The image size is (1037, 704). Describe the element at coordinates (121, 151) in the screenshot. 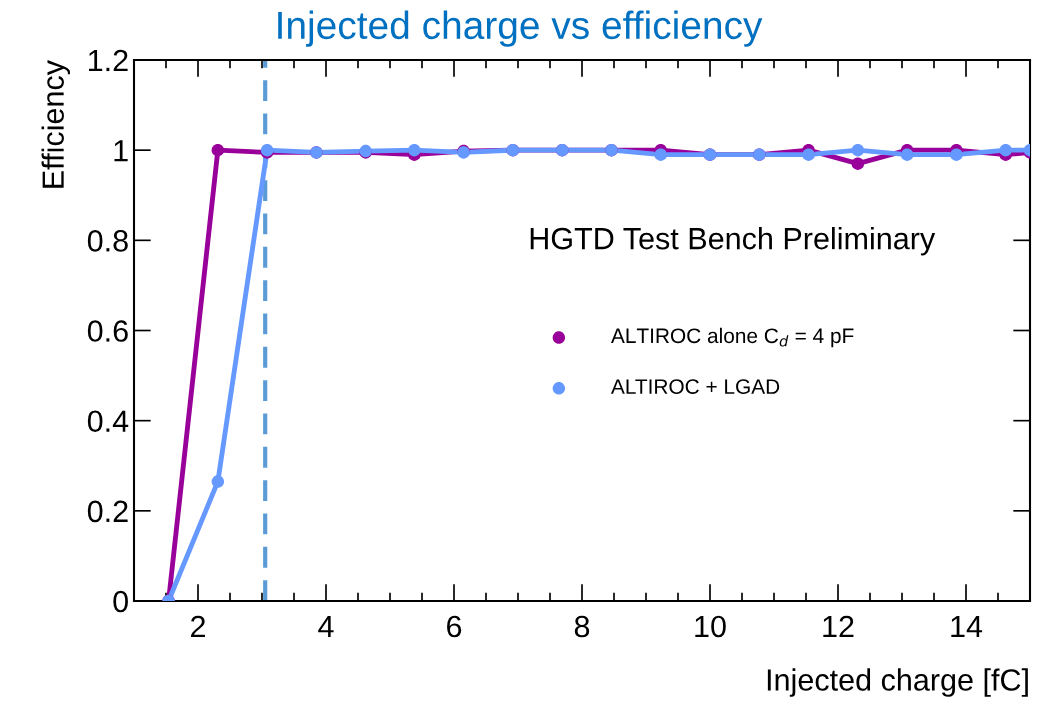

I see `y-tick-label: 1` at that location.